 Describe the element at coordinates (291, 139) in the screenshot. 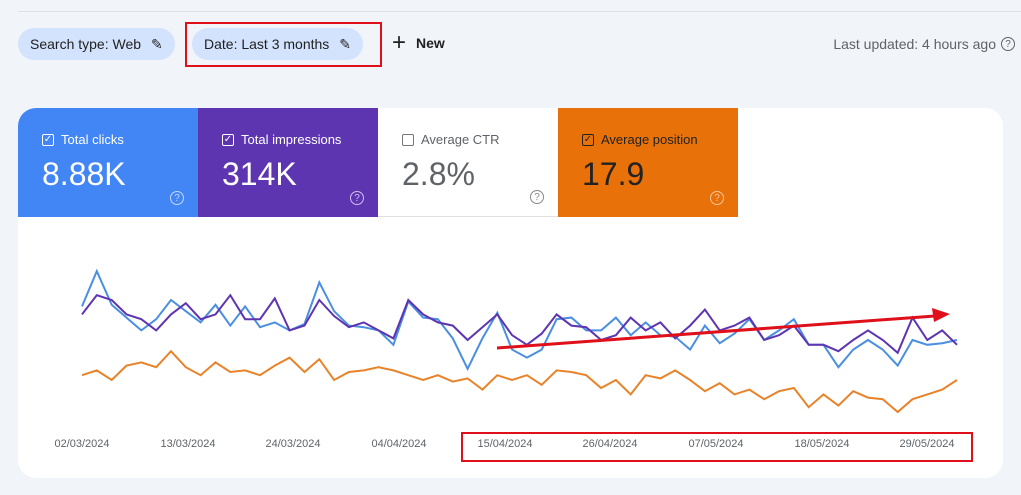

I see `metric-label: Total impressions` at that location.